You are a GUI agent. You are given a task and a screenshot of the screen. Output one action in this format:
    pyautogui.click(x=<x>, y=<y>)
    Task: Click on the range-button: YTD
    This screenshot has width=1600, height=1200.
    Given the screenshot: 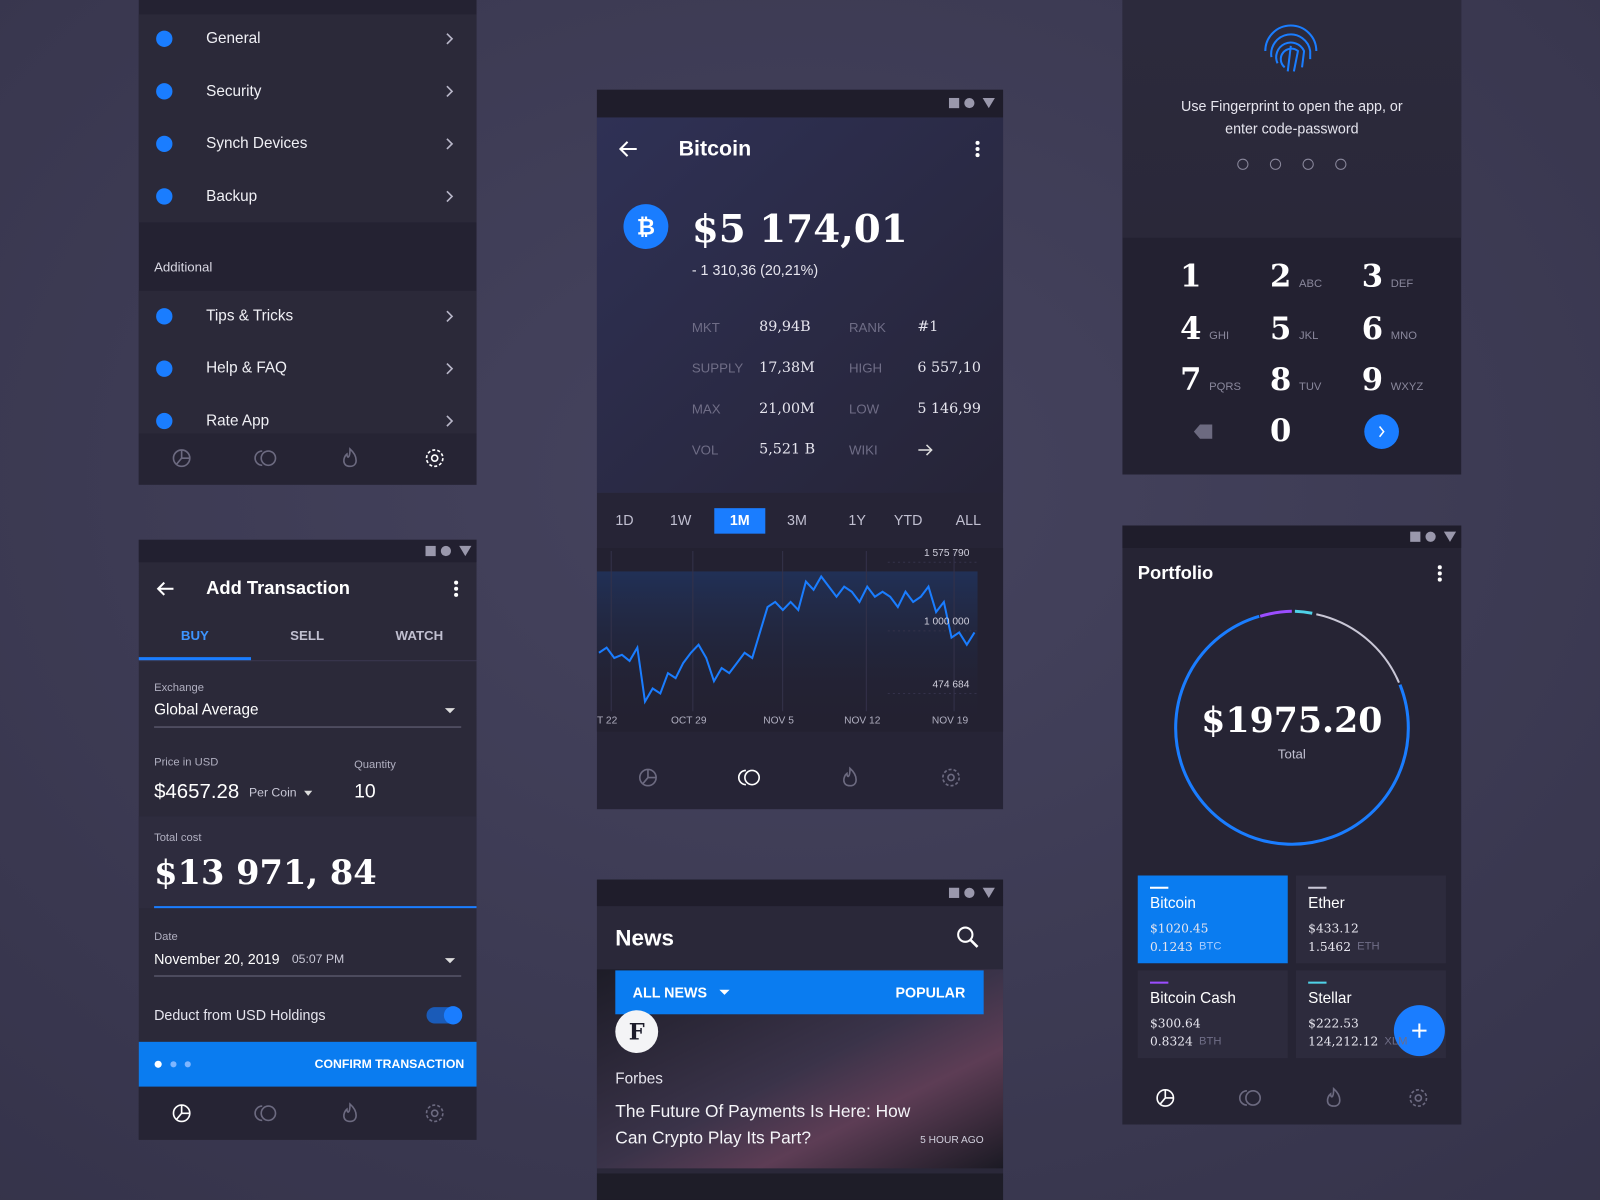 What is the action you would take?
    pyautogui.click(x=908, y=520)
    